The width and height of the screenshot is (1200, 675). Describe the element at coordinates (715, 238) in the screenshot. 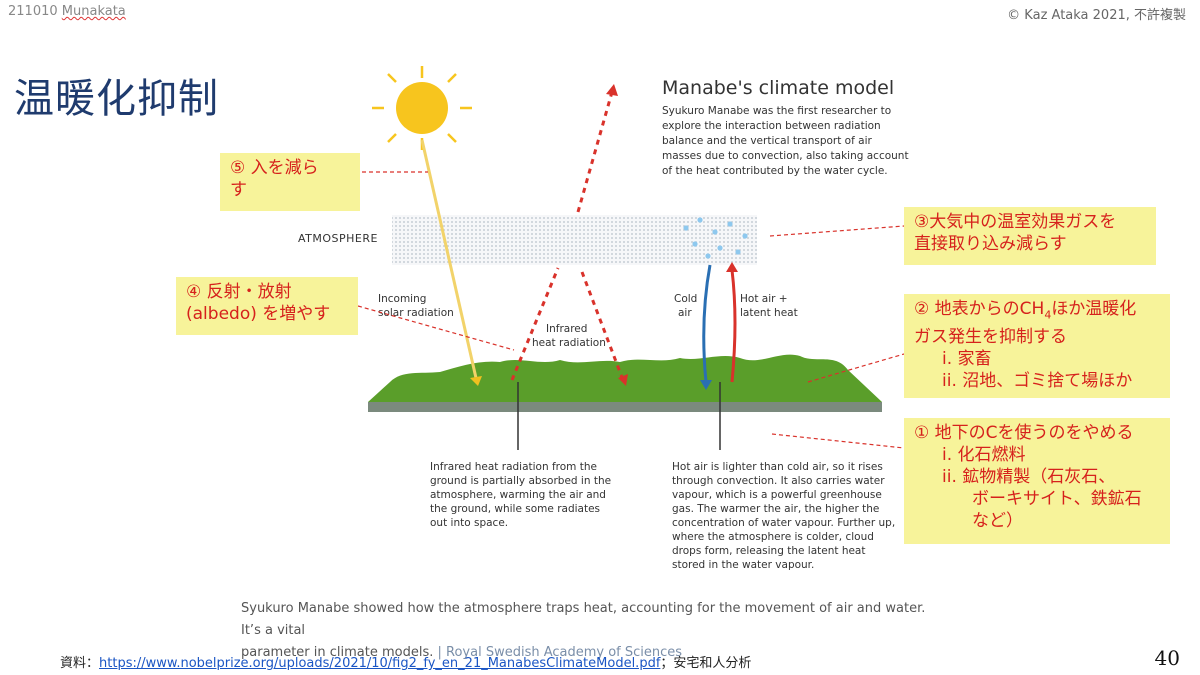

I see `water-vapour-dots` at that location.